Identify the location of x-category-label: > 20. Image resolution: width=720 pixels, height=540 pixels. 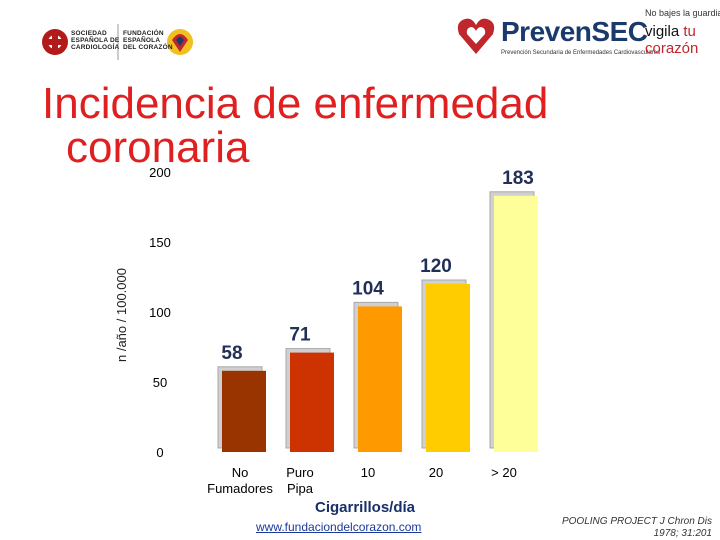
(504, 472).